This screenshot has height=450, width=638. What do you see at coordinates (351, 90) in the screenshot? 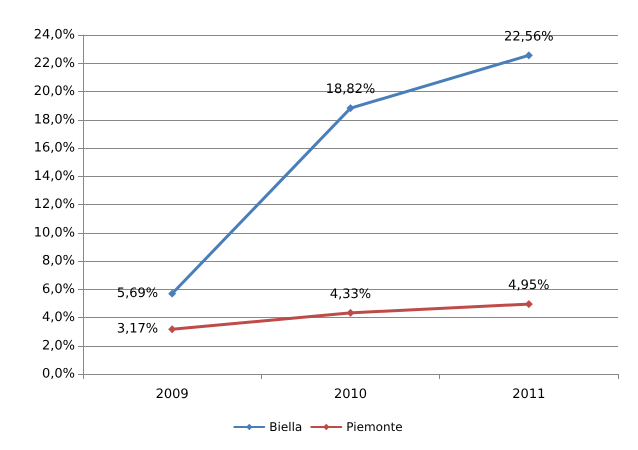
I see `data-label: 18,82%` at bounding box center [351, 90].